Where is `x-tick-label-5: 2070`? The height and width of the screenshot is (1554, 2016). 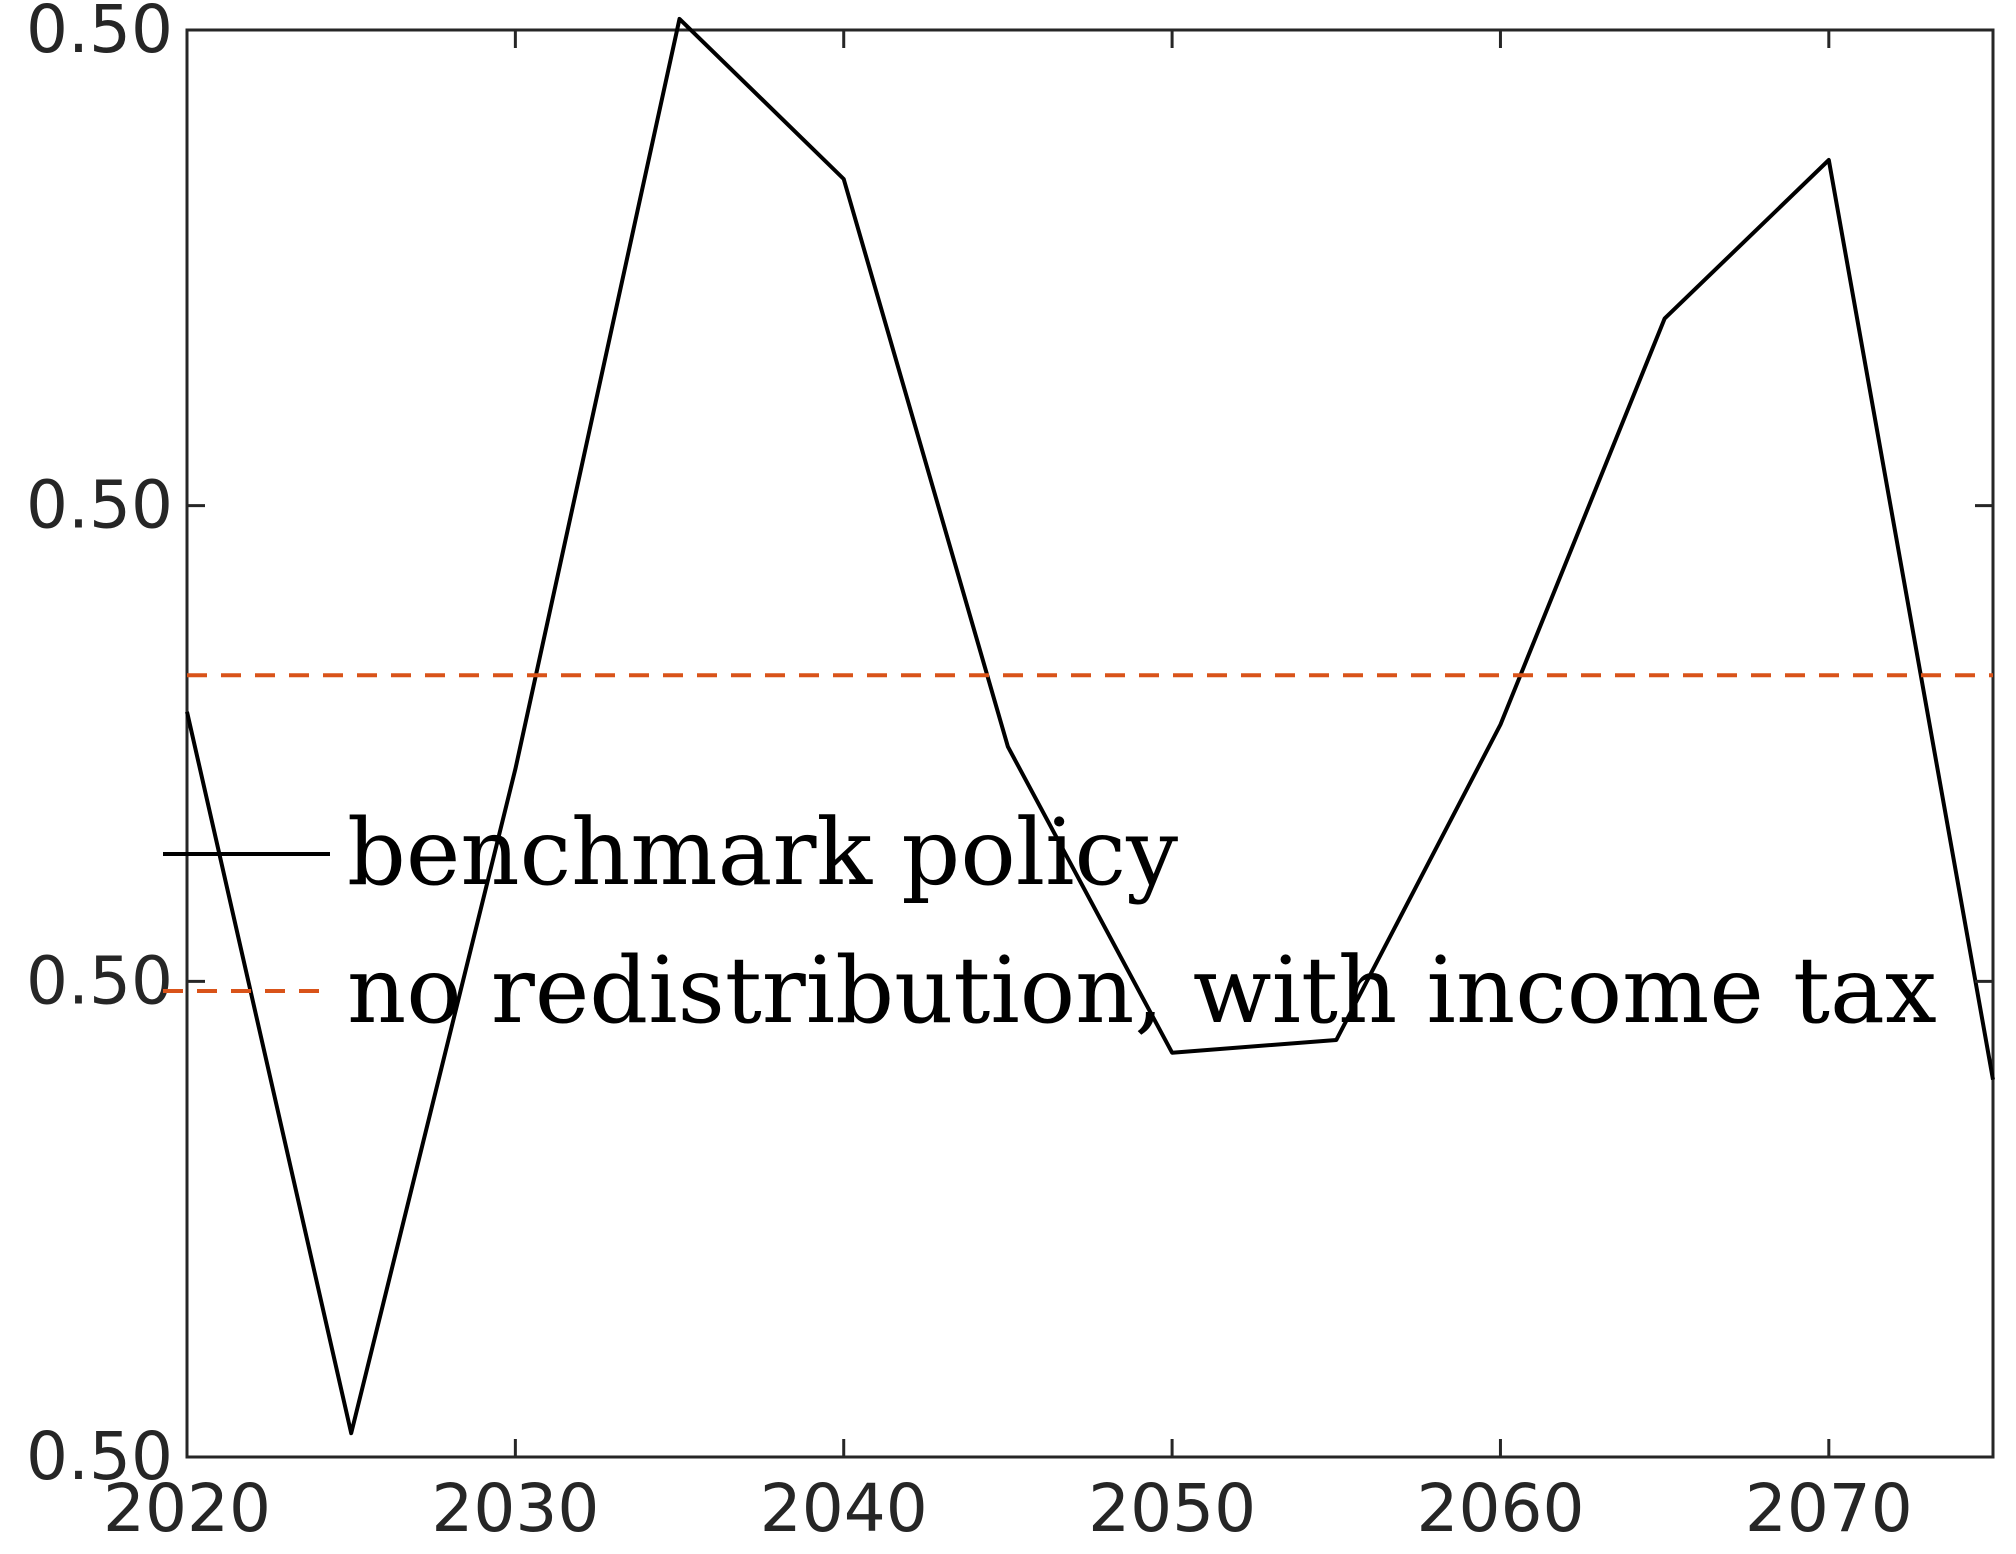 x-tick-label-5: 2070 is located at coordinates (1829, 1508).